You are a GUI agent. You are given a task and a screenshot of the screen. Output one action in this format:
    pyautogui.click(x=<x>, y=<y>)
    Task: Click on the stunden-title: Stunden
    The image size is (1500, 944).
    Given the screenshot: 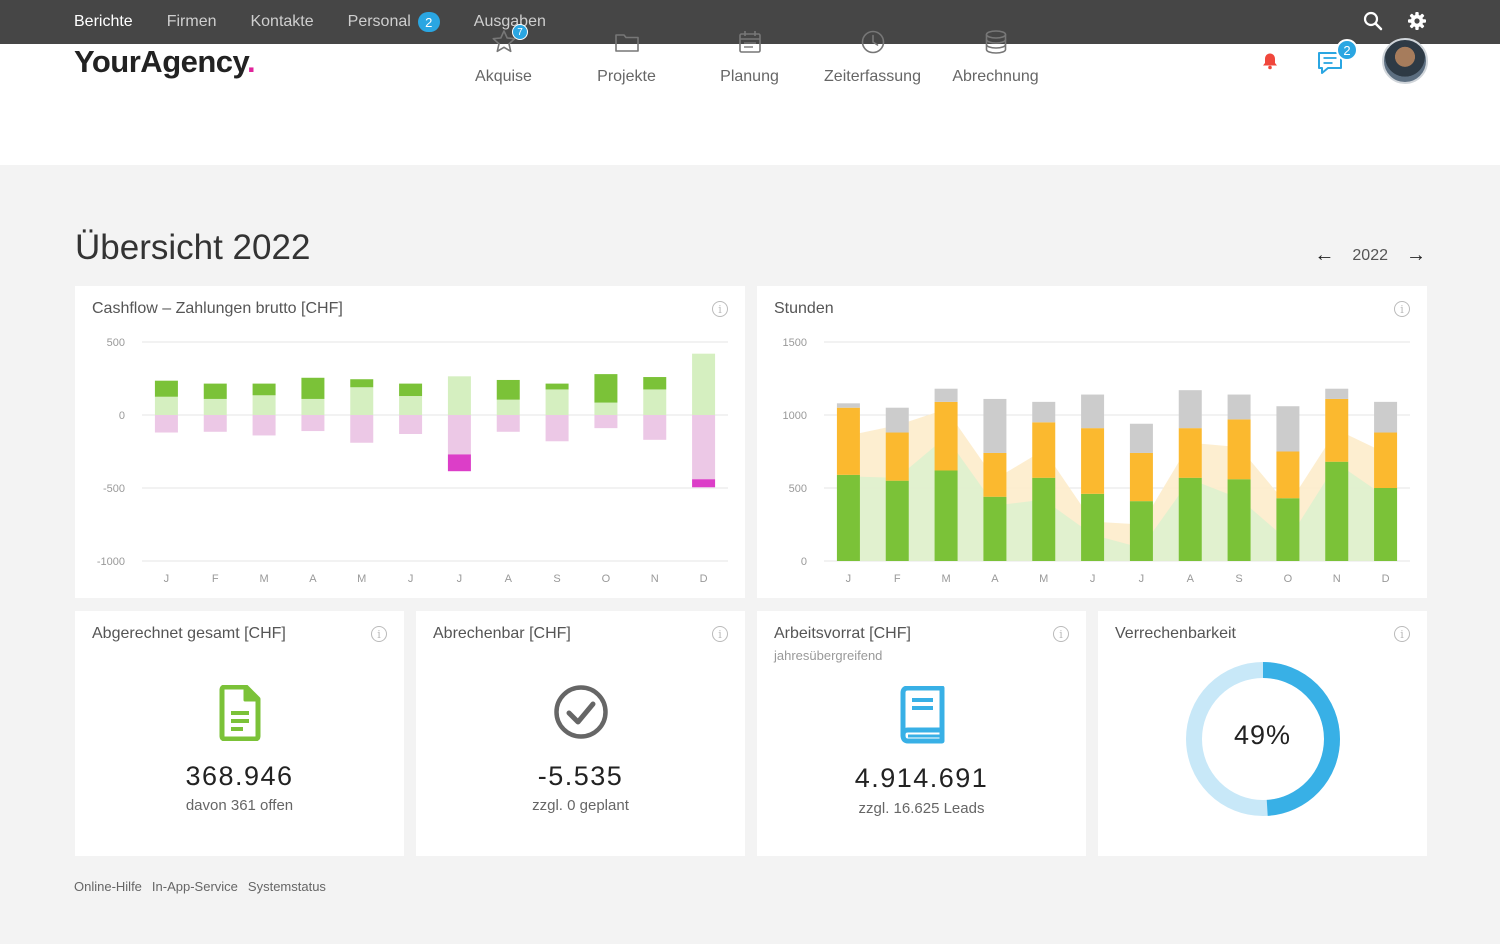 What is the action you would take?
    pyautogui.click(x=804, y=308)
    